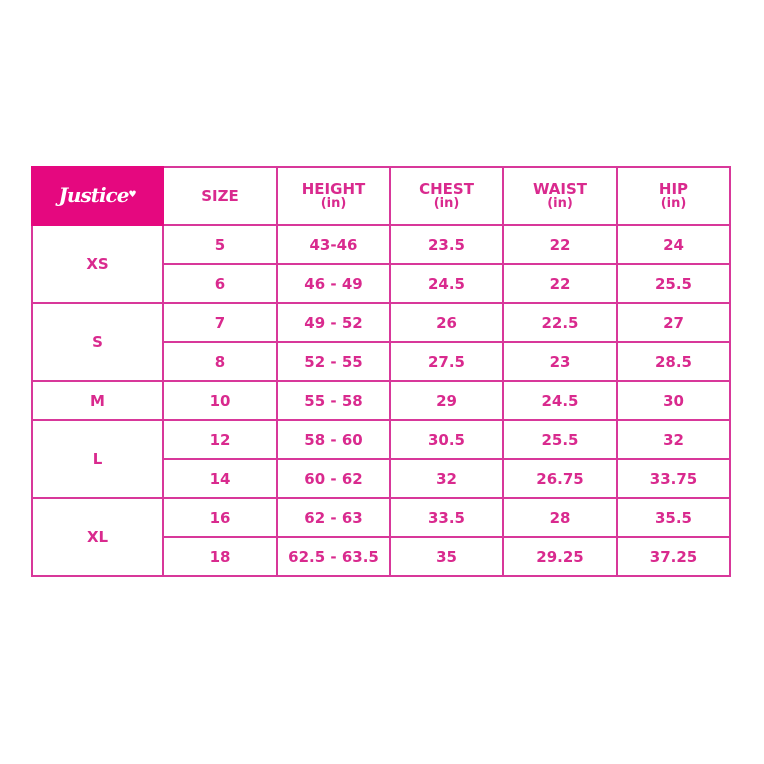 Image resolution: width=764 pixels, height=764 pixels. What do you see at coordinates (132, 194) in the screenshot?
I see `heart-icon: ♥` at bounding box center [132, 194].